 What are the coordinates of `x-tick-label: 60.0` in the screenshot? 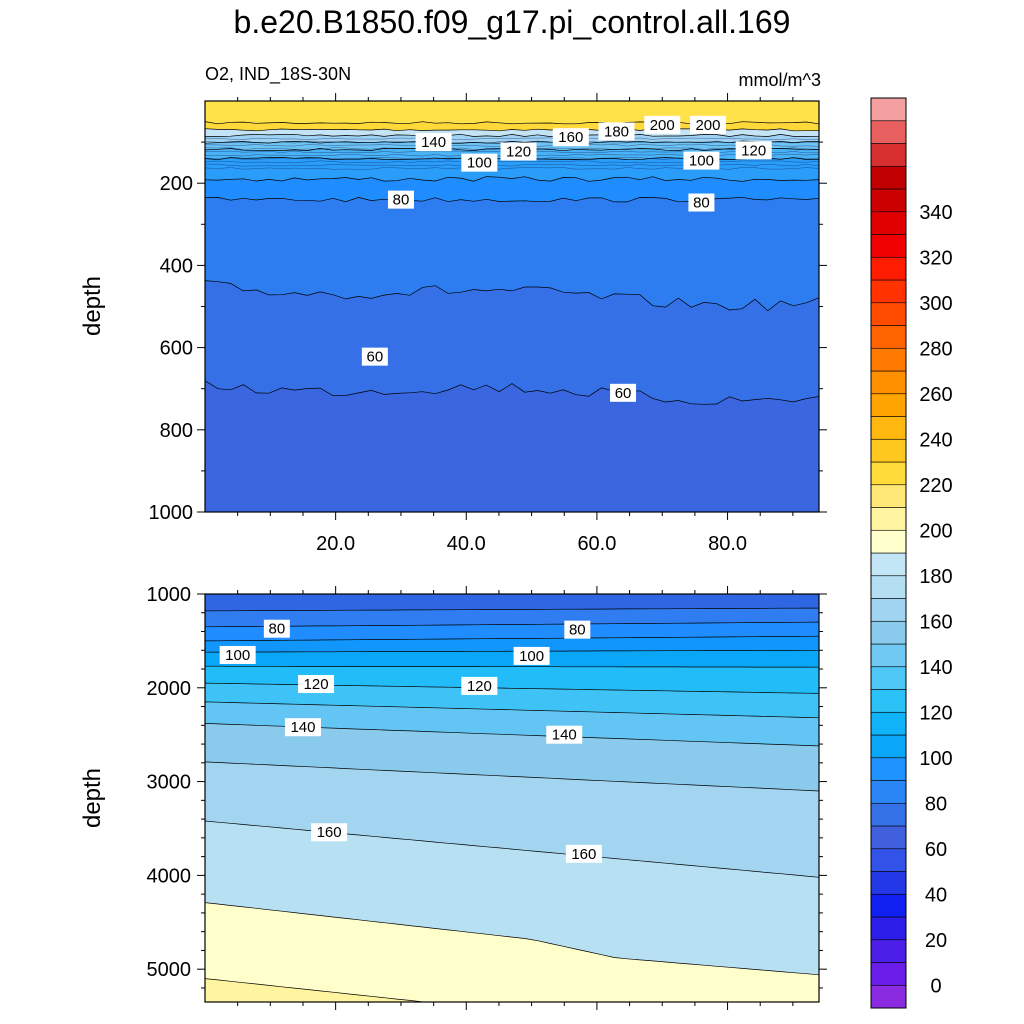 It's located at (596, 544).